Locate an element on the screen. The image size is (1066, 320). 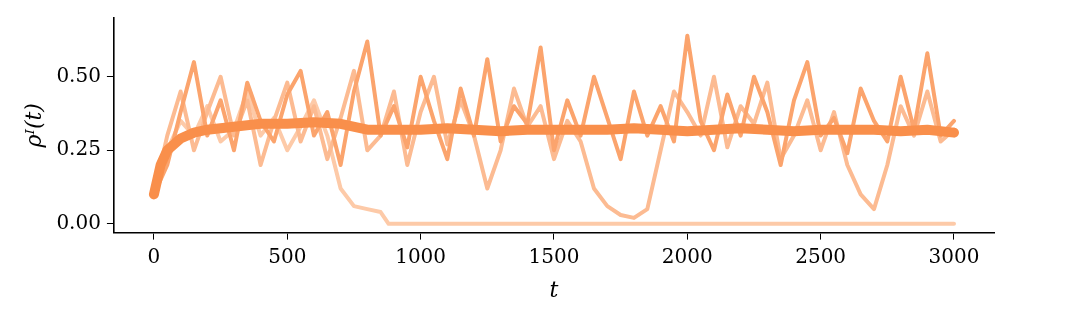
y-tick-label: 0.50 is located at coordinates (78, 75).